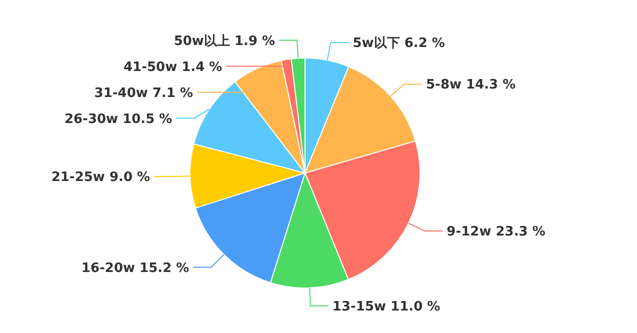  Describe the element at coordinates (225, 41) in the screenshot. I see `slice-label: 50w以上 1.9 %` at that location.